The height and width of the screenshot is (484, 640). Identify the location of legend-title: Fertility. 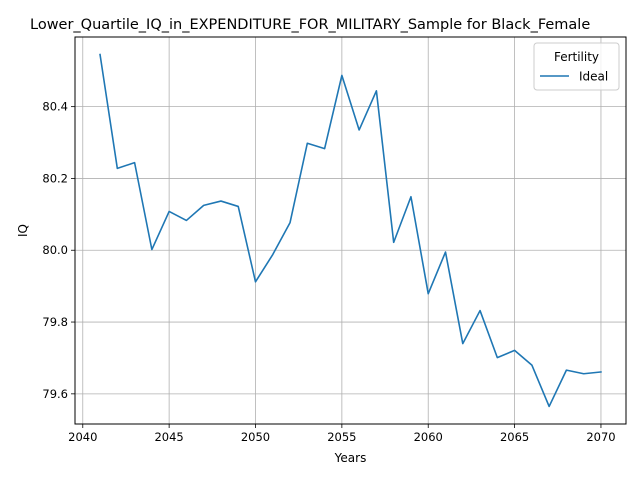
(576, 57).